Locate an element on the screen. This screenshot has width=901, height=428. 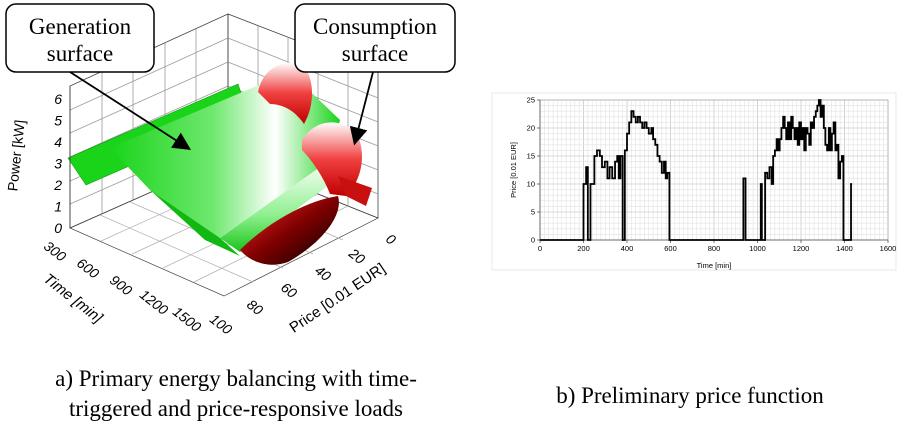
generation-callout: Generation surface is located at coordinates (98, 76).